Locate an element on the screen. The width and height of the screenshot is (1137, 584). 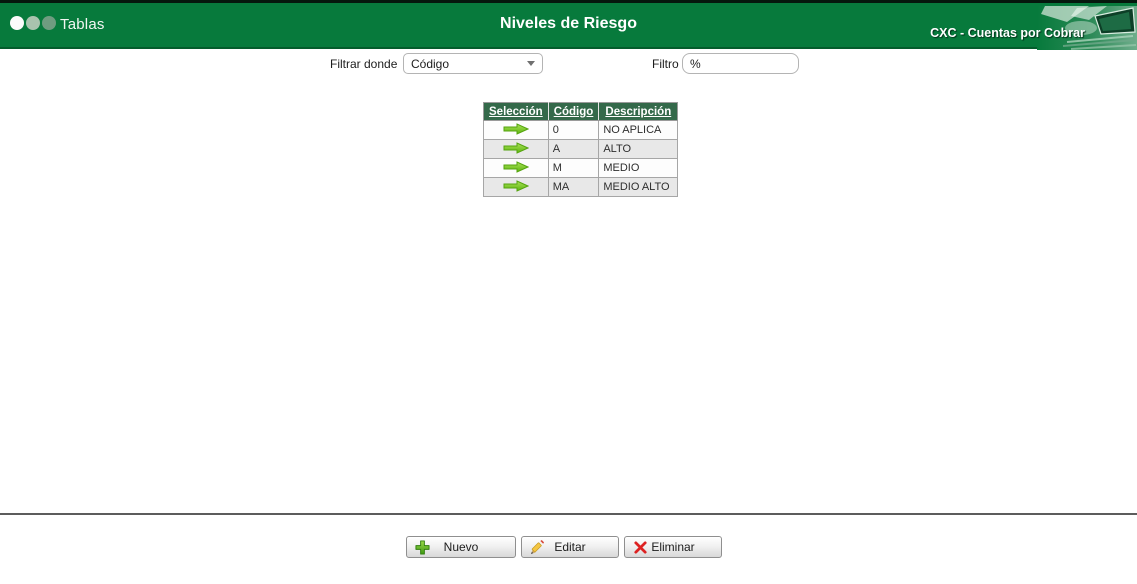
filter-input is located at coordinates (740, 63).